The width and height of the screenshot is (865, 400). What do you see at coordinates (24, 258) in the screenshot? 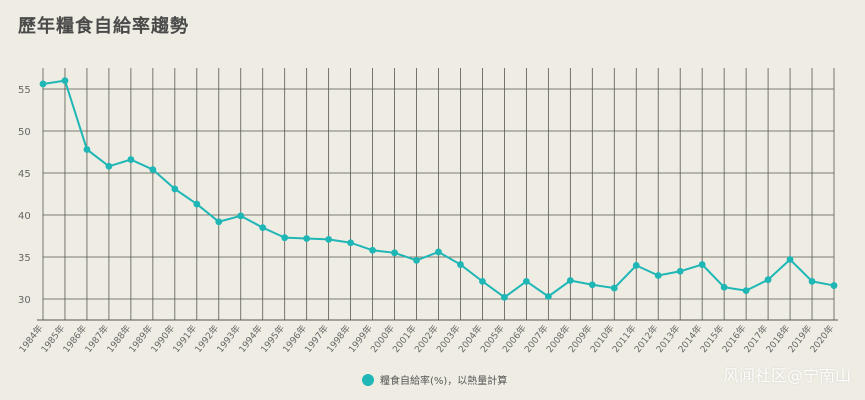
I see `y-tick-label: 35` at bounding box center [24, 258].